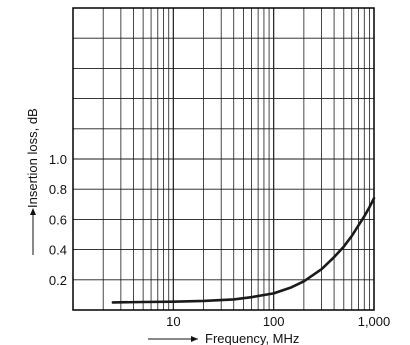  What do you see at coordinates (194, 339) in the screenshot?
I see `x-axis-label-arrowhead` at bounding box center [194, 339].